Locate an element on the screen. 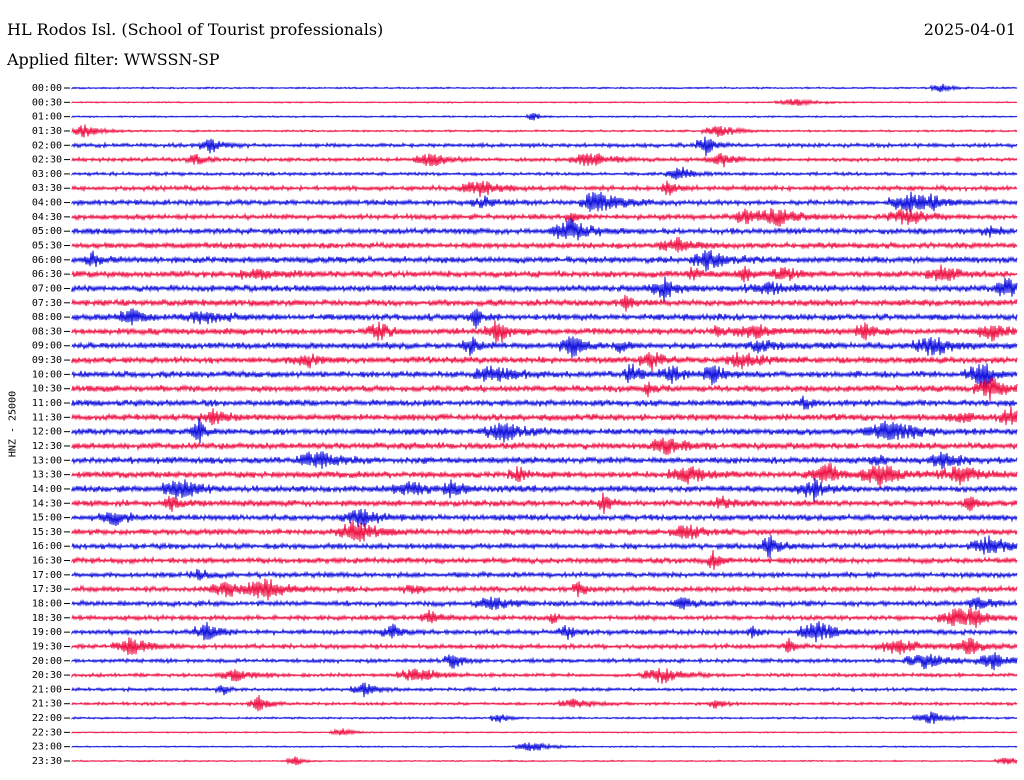  row-time-label: 21:30 is located at coordinates (47, 704).